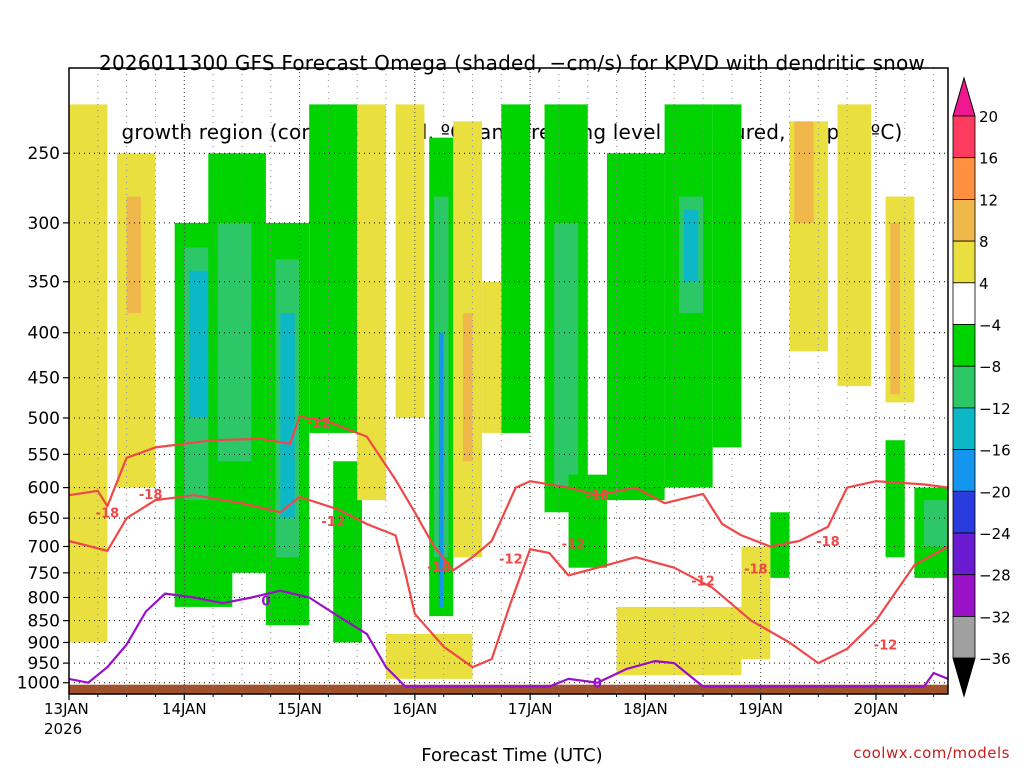 This screenshot has width=1024, height=768. I want to click on ground-layer, so click(508, 689).